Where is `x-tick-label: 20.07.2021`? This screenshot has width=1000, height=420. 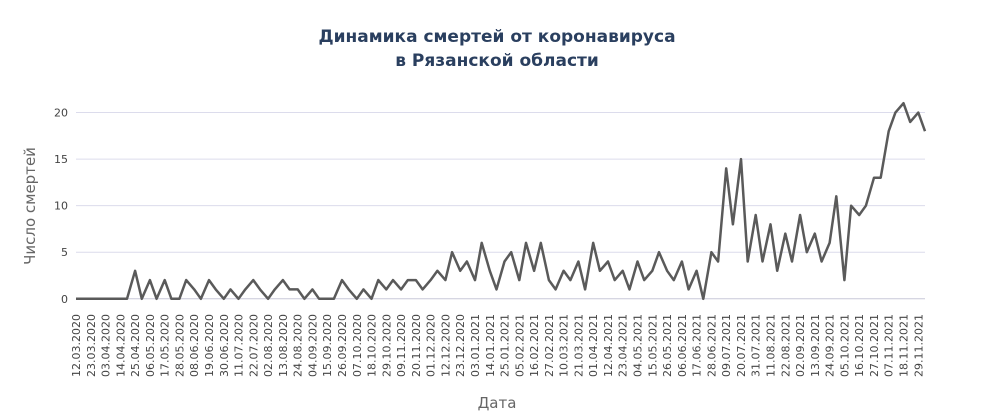
x-tick-label: 20.07.2021 is located at coordinates (741, 345).